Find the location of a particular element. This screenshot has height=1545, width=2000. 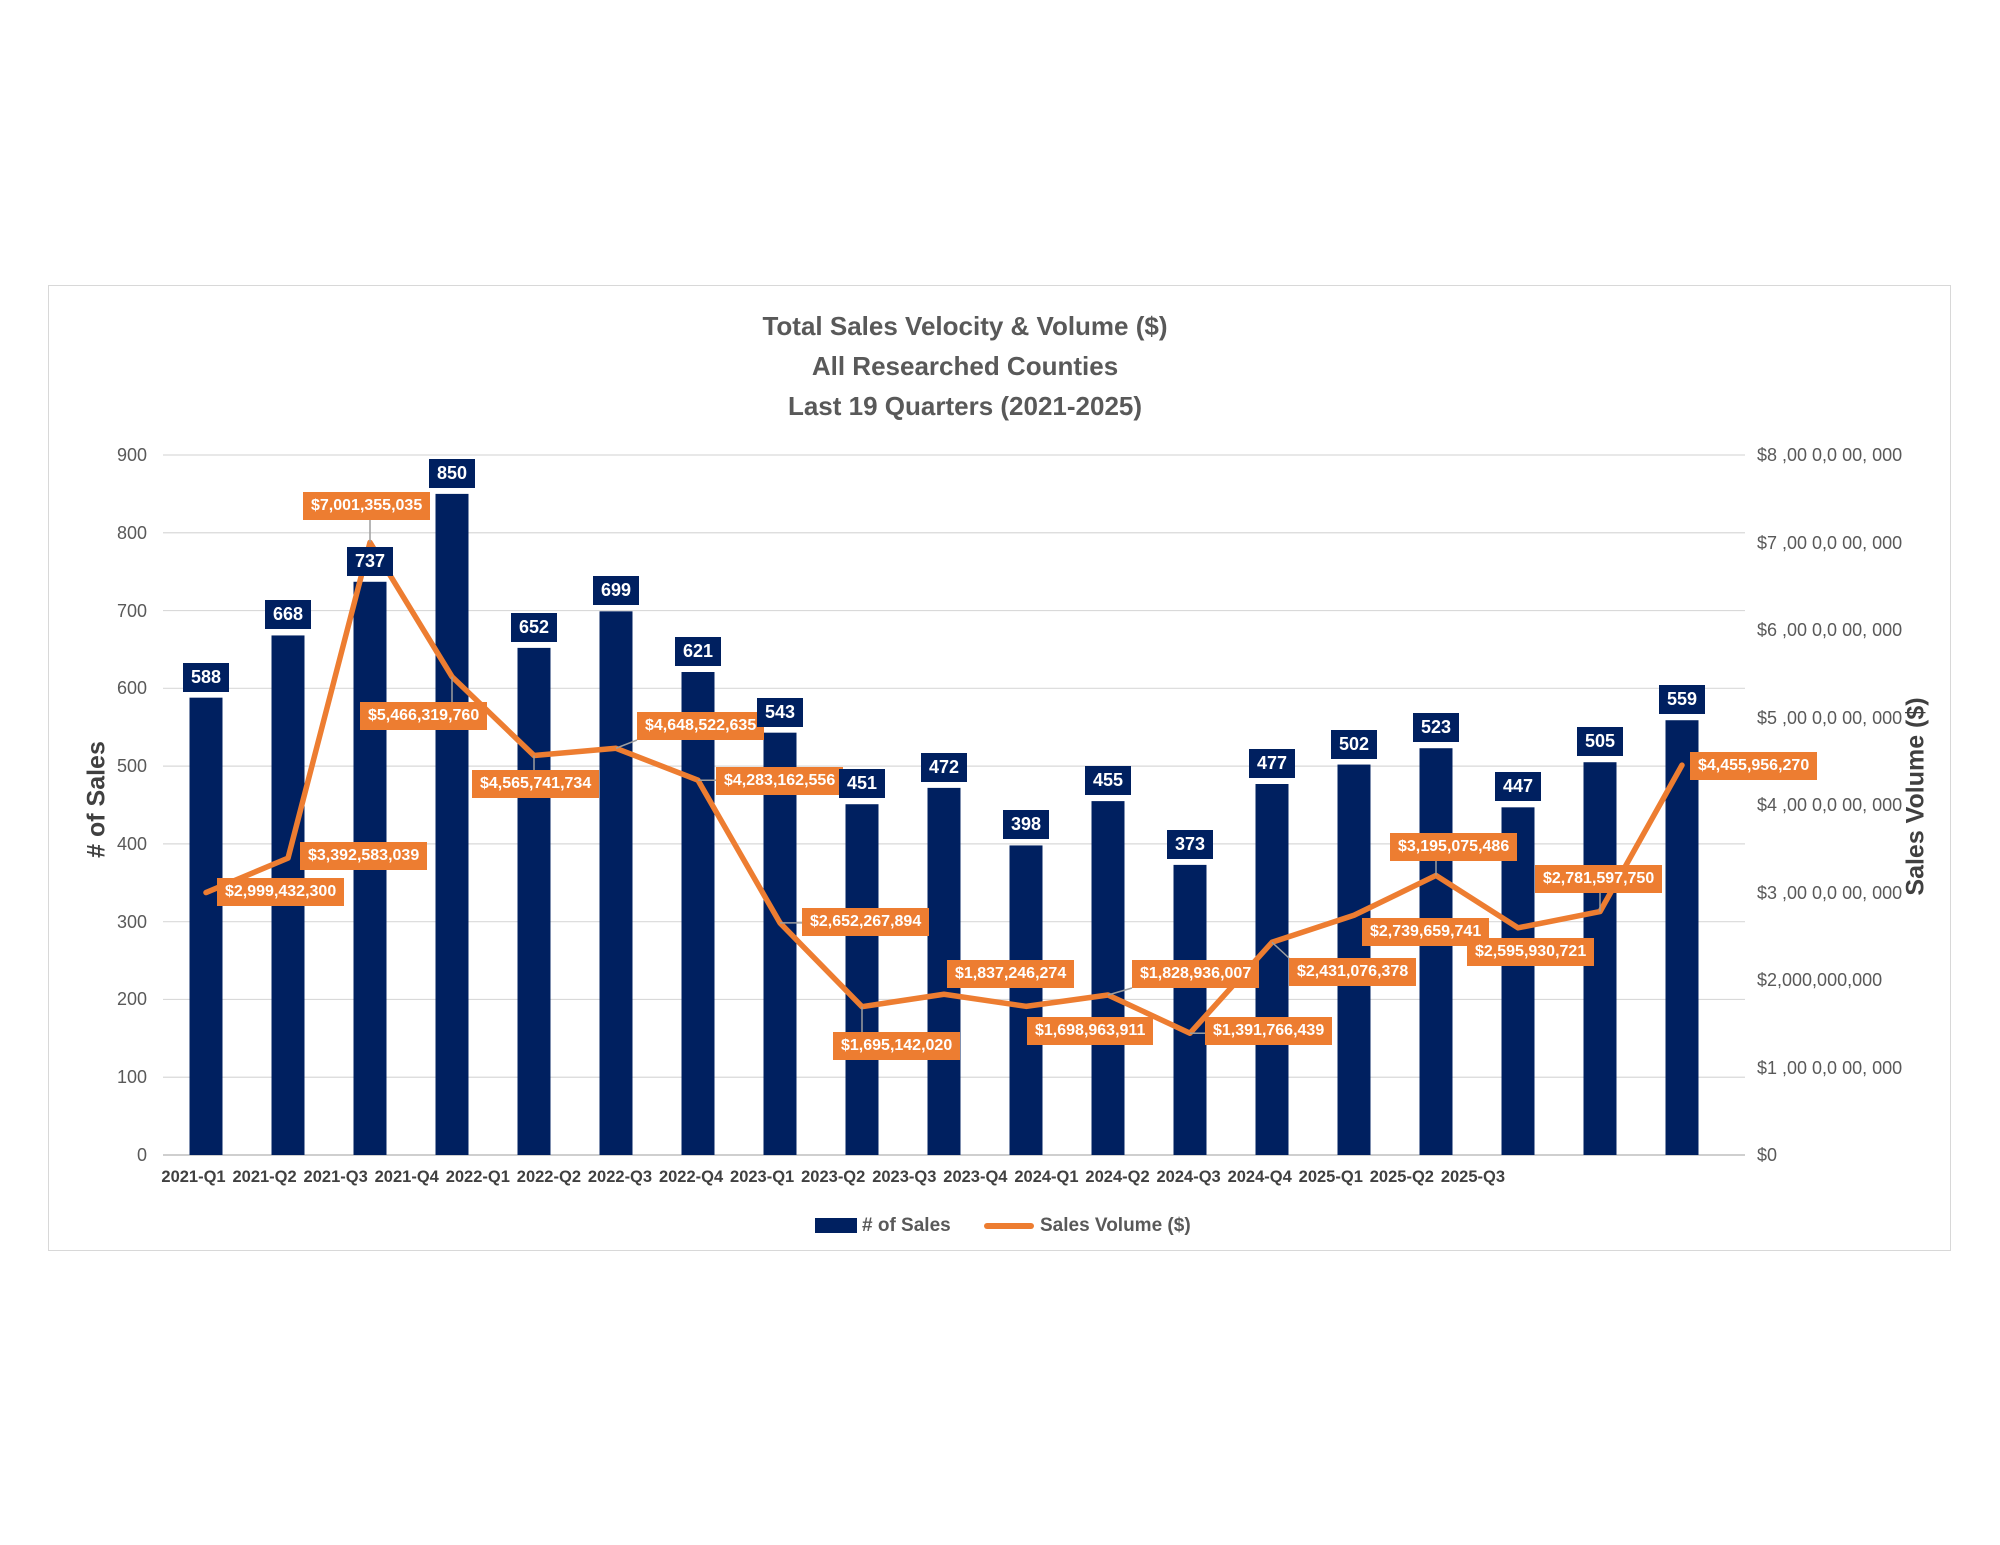

volume-data-label: $1,828,936,007 is located at coordinates (1196, 974).